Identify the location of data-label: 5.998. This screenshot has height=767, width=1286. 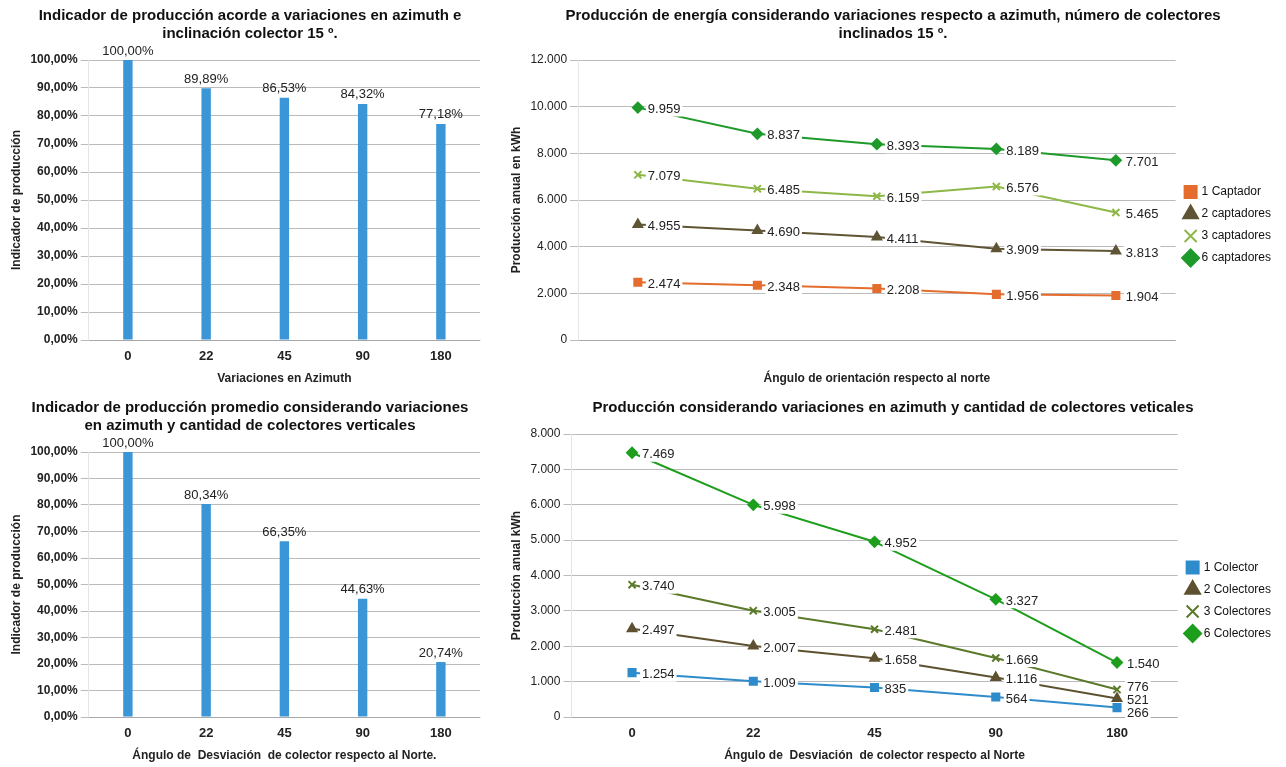
(779, 506).